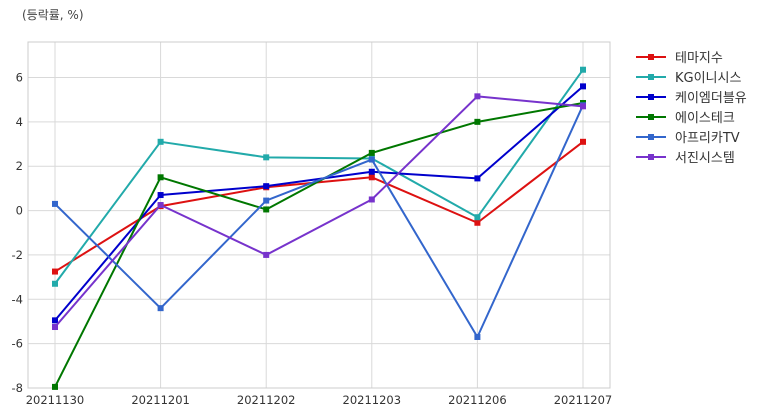  Describe the element at coordinates (699, 58) in the screenshot. I see `legend-label: 테마지수` at that location.